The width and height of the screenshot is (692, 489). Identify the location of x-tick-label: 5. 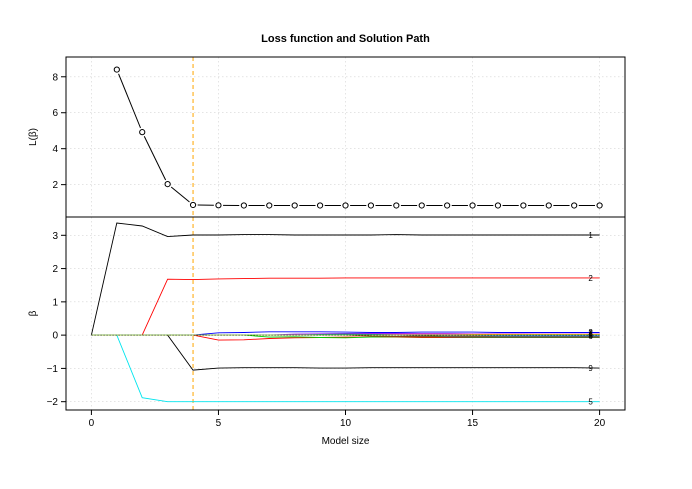
(219, 423).